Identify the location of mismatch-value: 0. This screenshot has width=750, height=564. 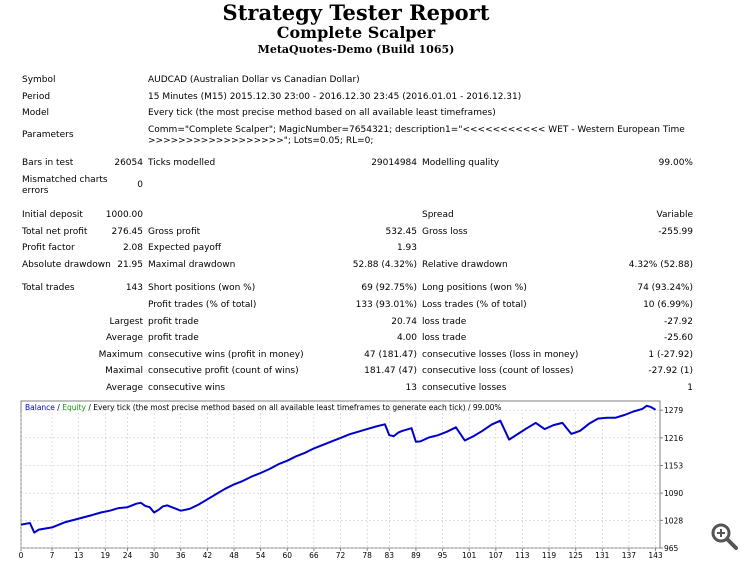
(140, 185).